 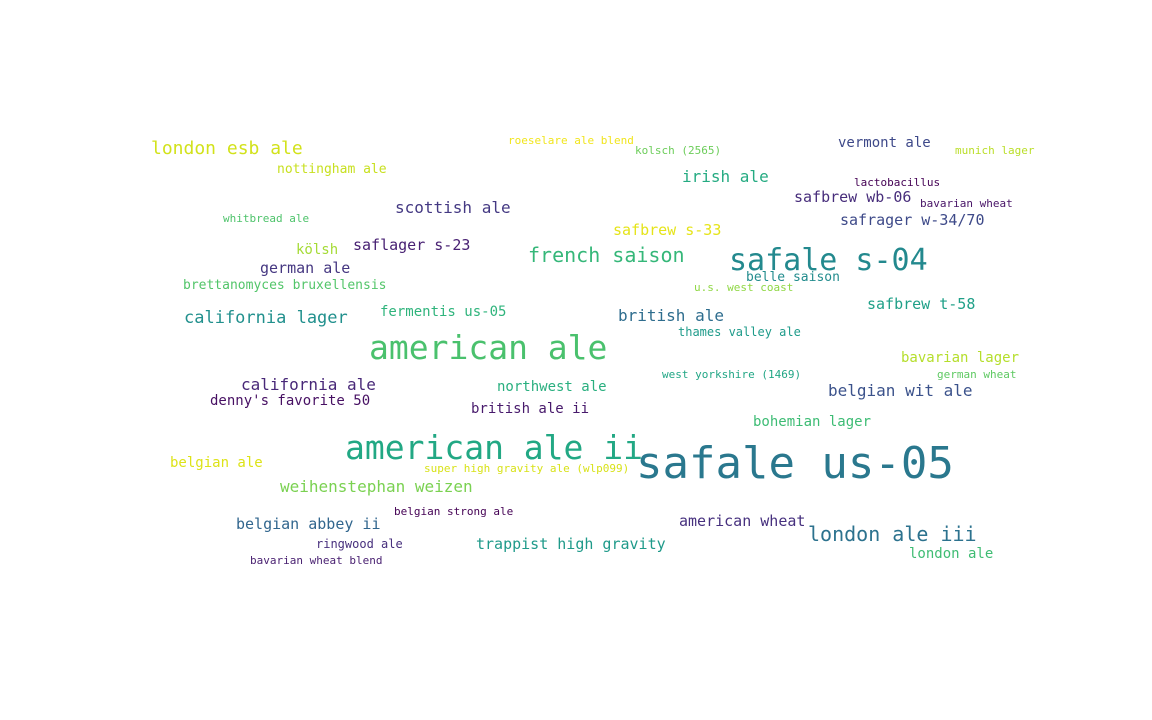 What do you see at coordinates (725, 176) in the screenshot?
I see `word-irish-ale: irish ale` at bounding box center [725, 176].